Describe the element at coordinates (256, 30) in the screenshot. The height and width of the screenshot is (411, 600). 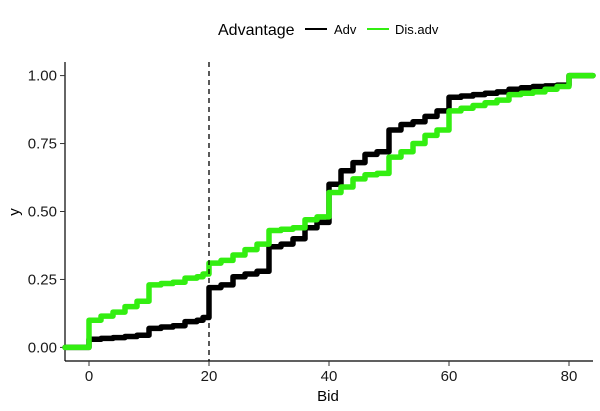
I see `legend-title: Advantage` at that location.